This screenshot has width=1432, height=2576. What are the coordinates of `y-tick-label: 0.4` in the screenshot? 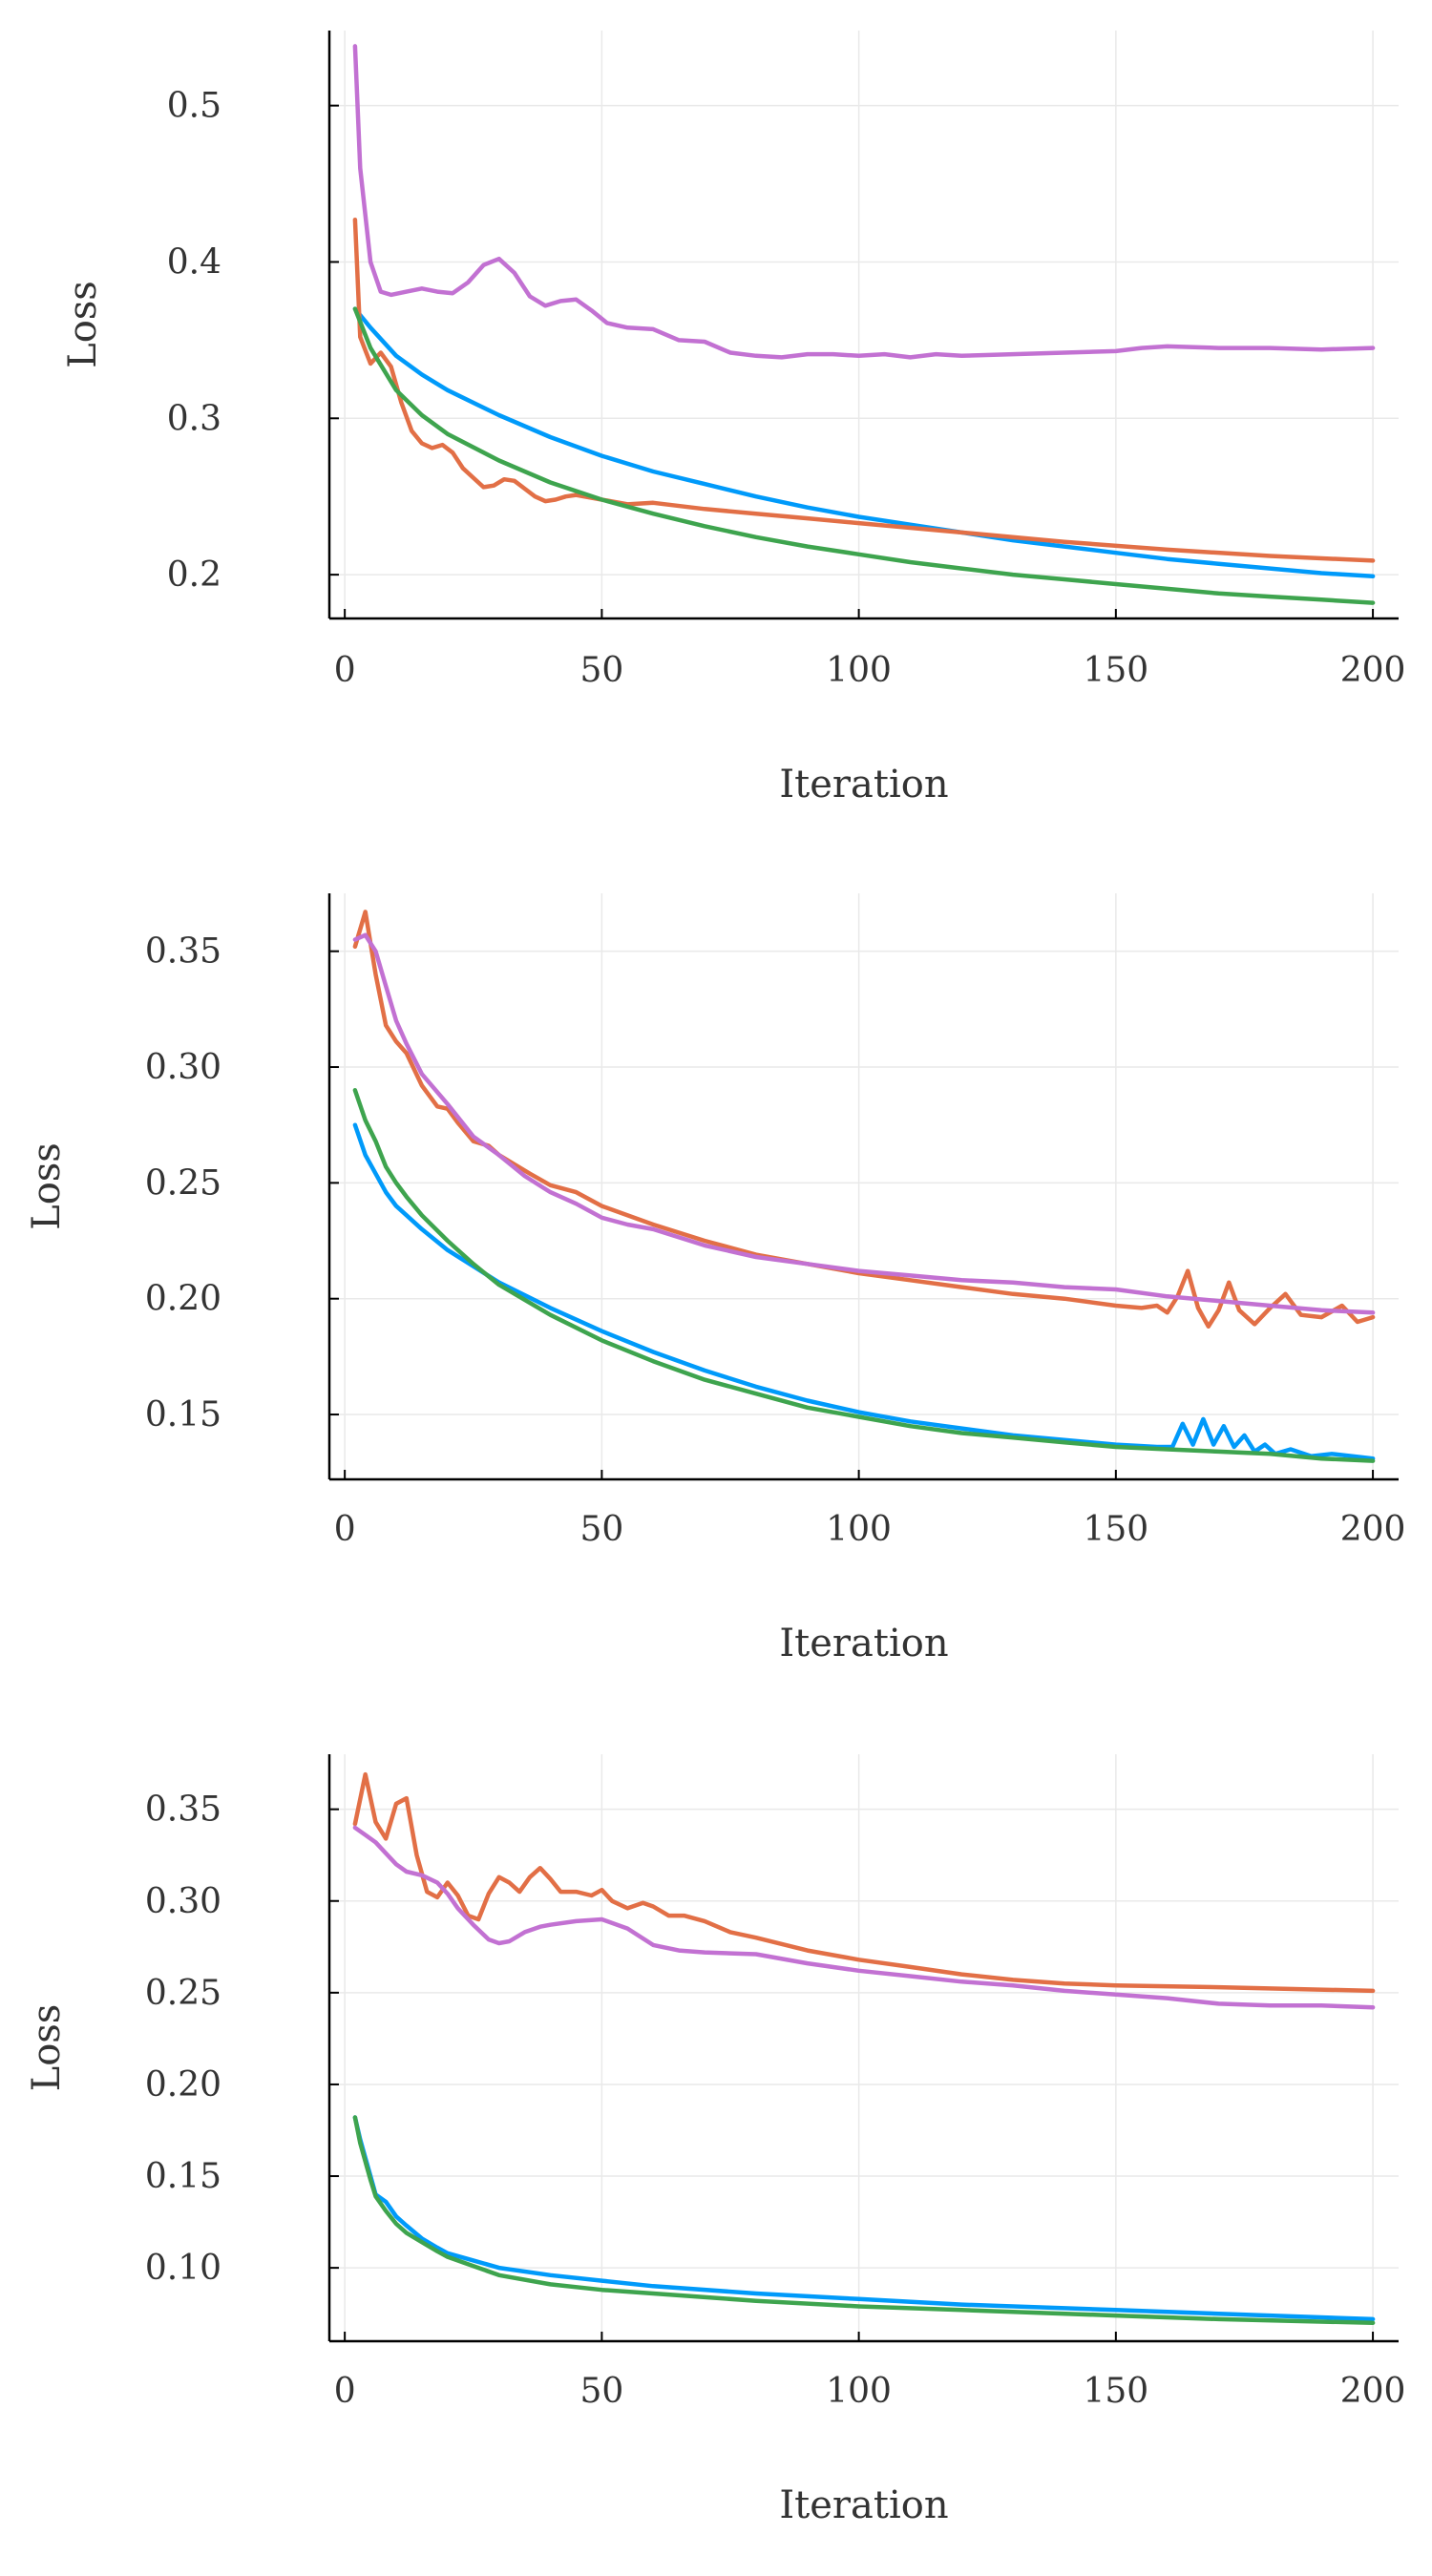 It's located at (194, 262).